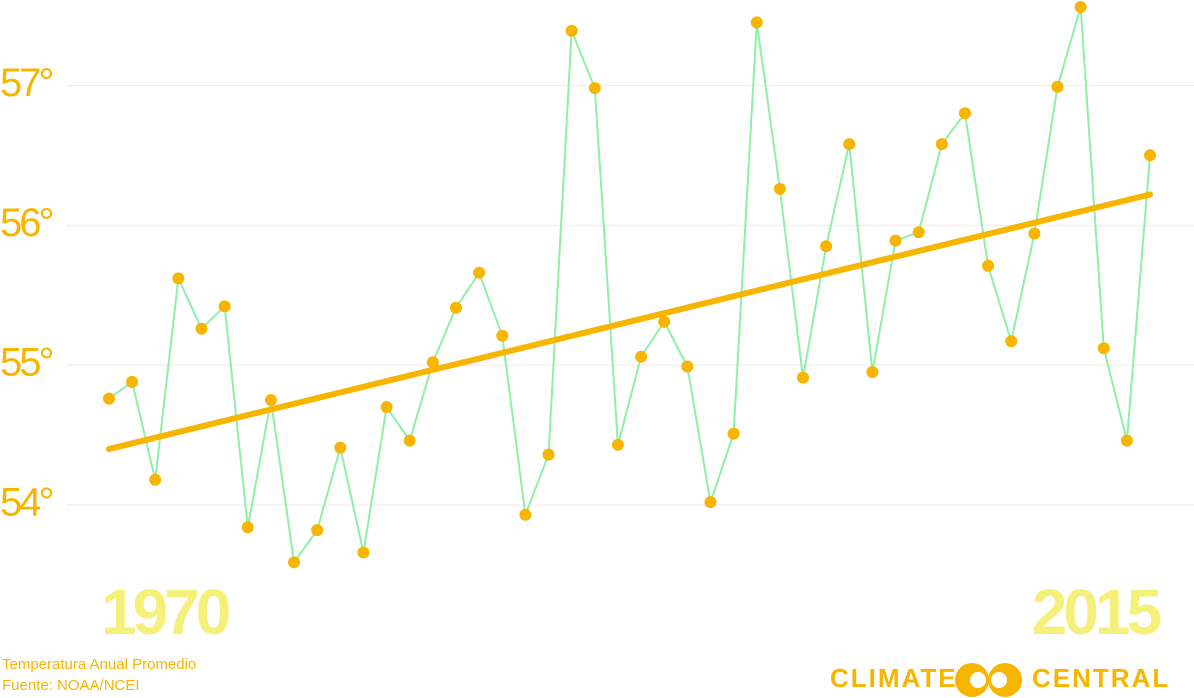 The height and width of the screenshot is (698, 1194). What do you see at coordinates (1101, 678) in the screenshot?
I see `brand-right: CENTRAL` at bounding box center [1101, 678].